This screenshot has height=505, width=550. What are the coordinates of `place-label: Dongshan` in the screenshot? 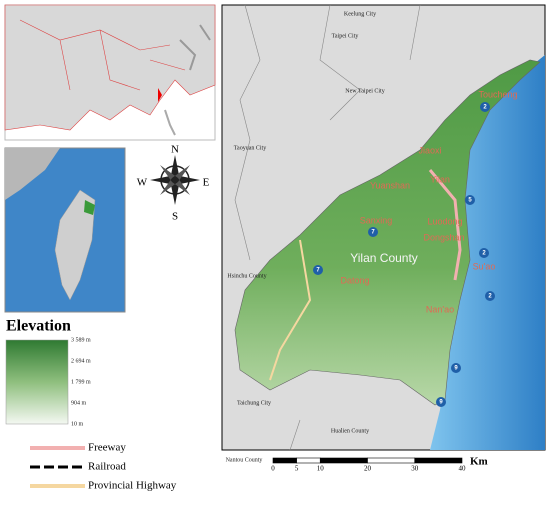 It's located at (443, 237).